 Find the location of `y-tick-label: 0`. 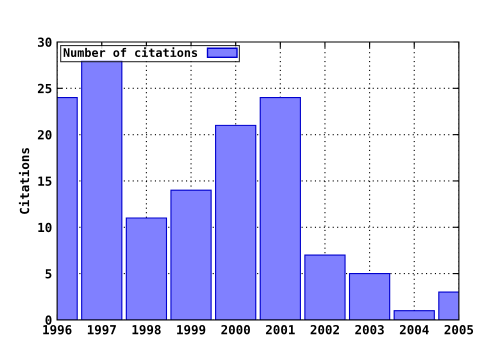

y-tick-label: 0 is located at coordinates (48, 320).